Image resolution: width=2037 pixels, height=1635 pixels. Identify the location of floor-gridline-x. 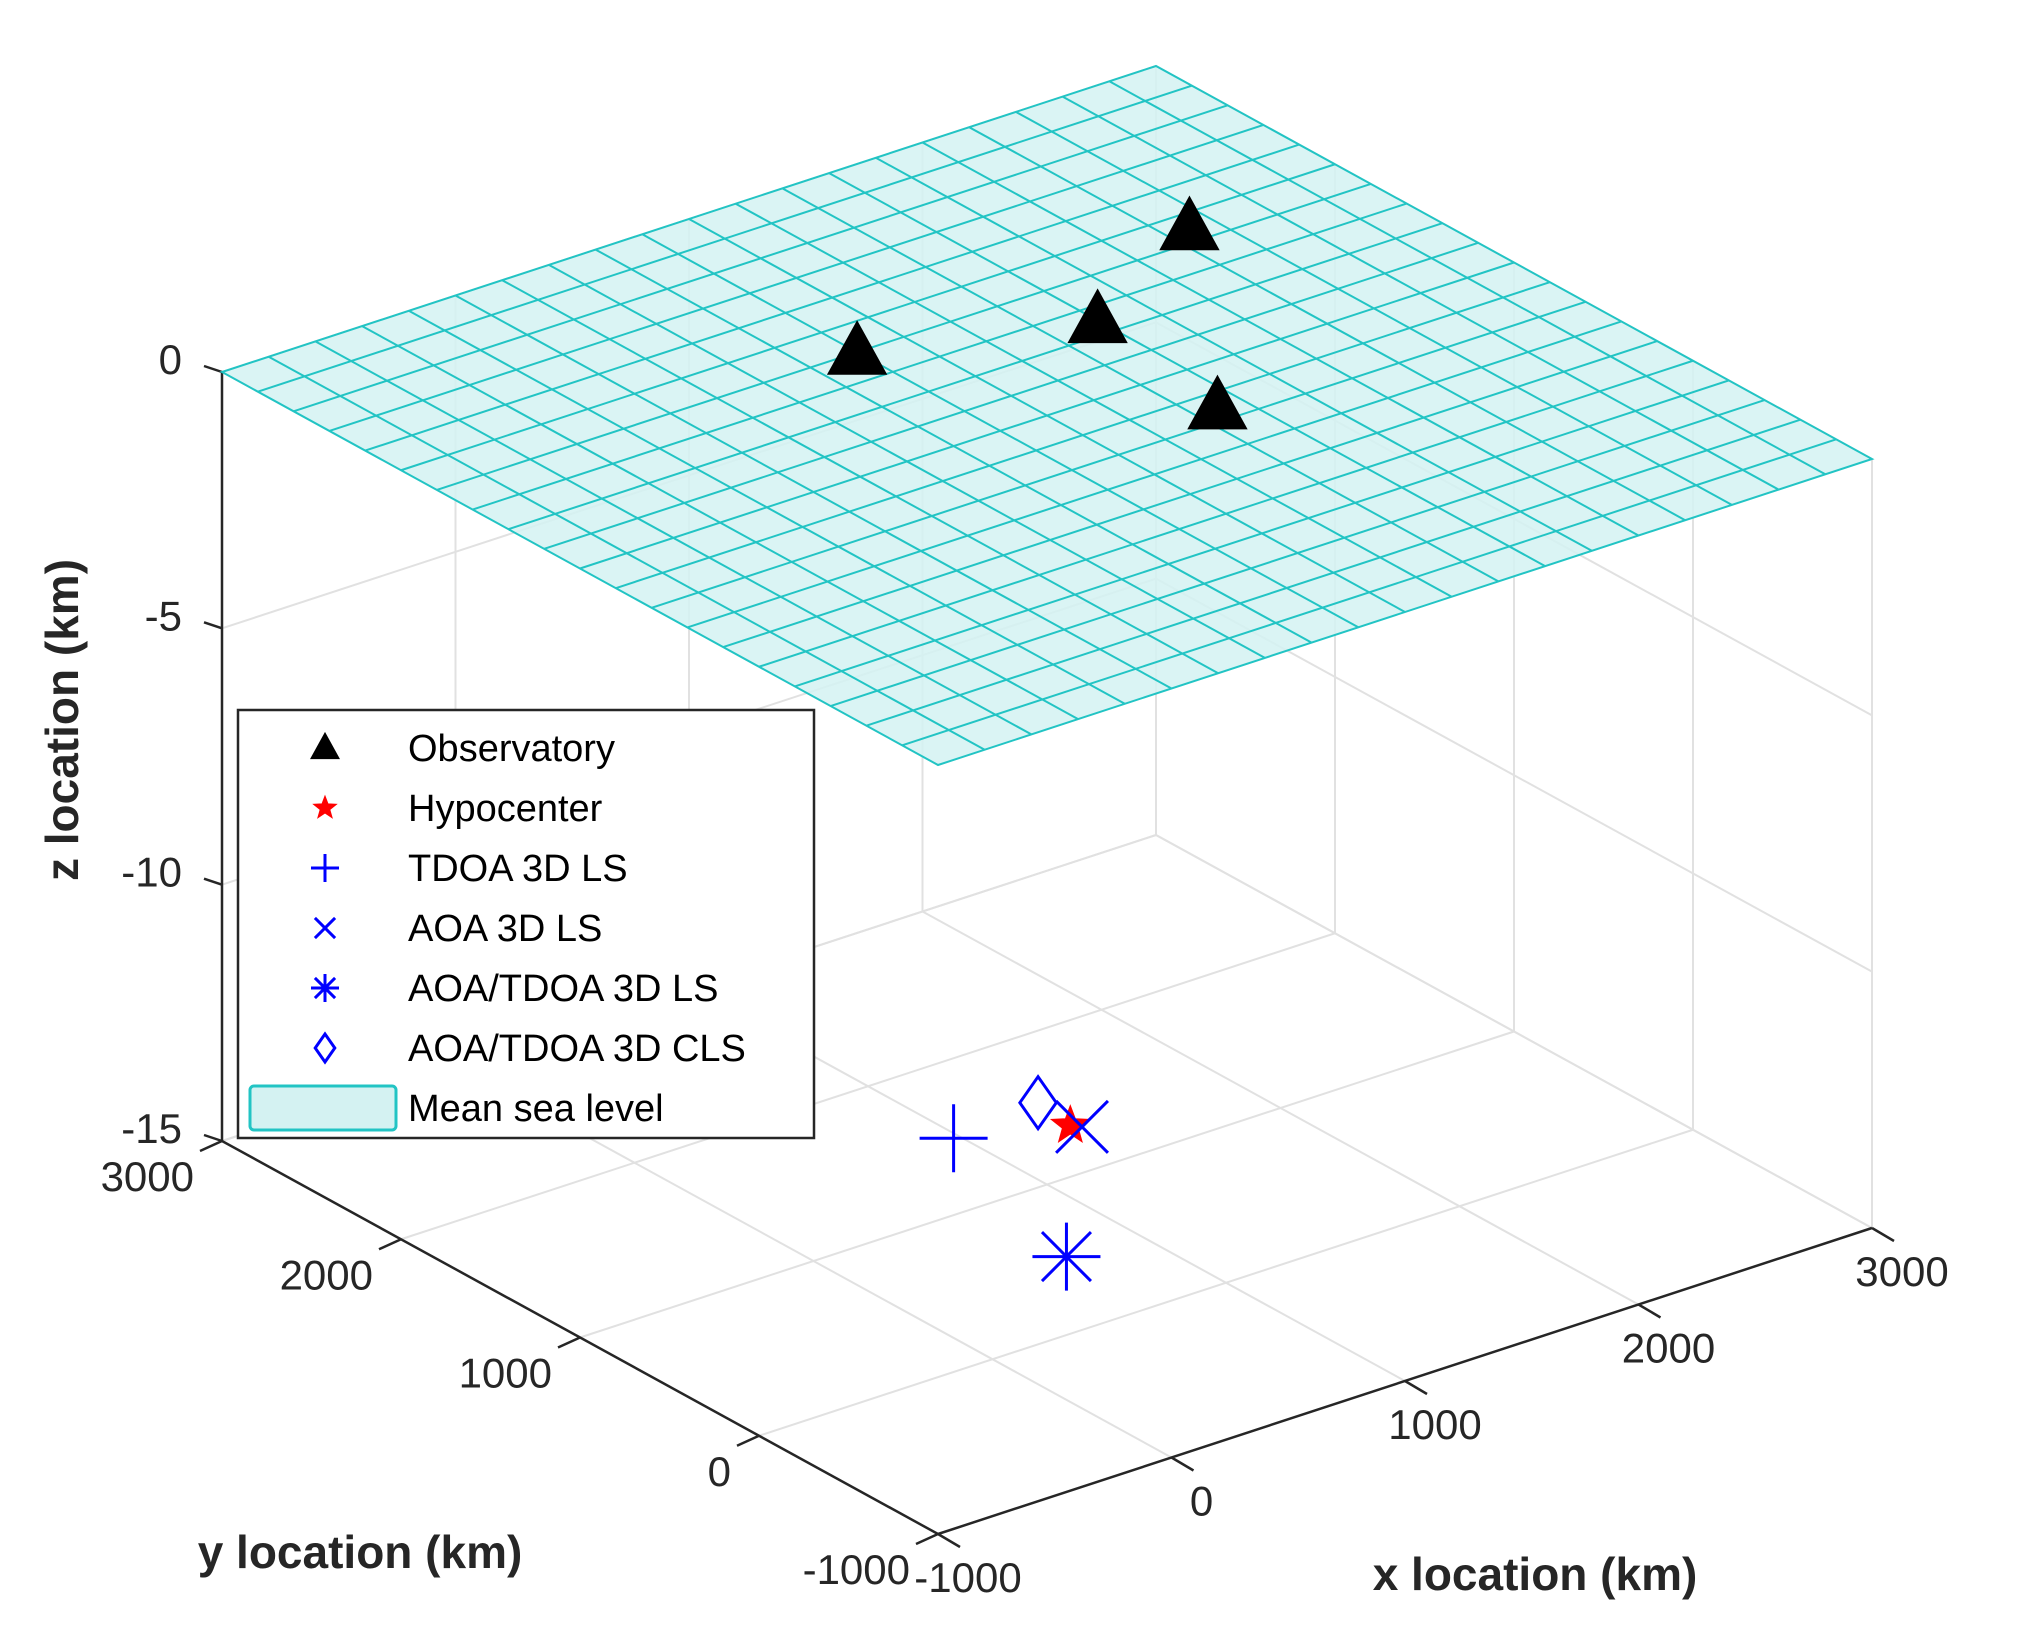
(1280, 1108).